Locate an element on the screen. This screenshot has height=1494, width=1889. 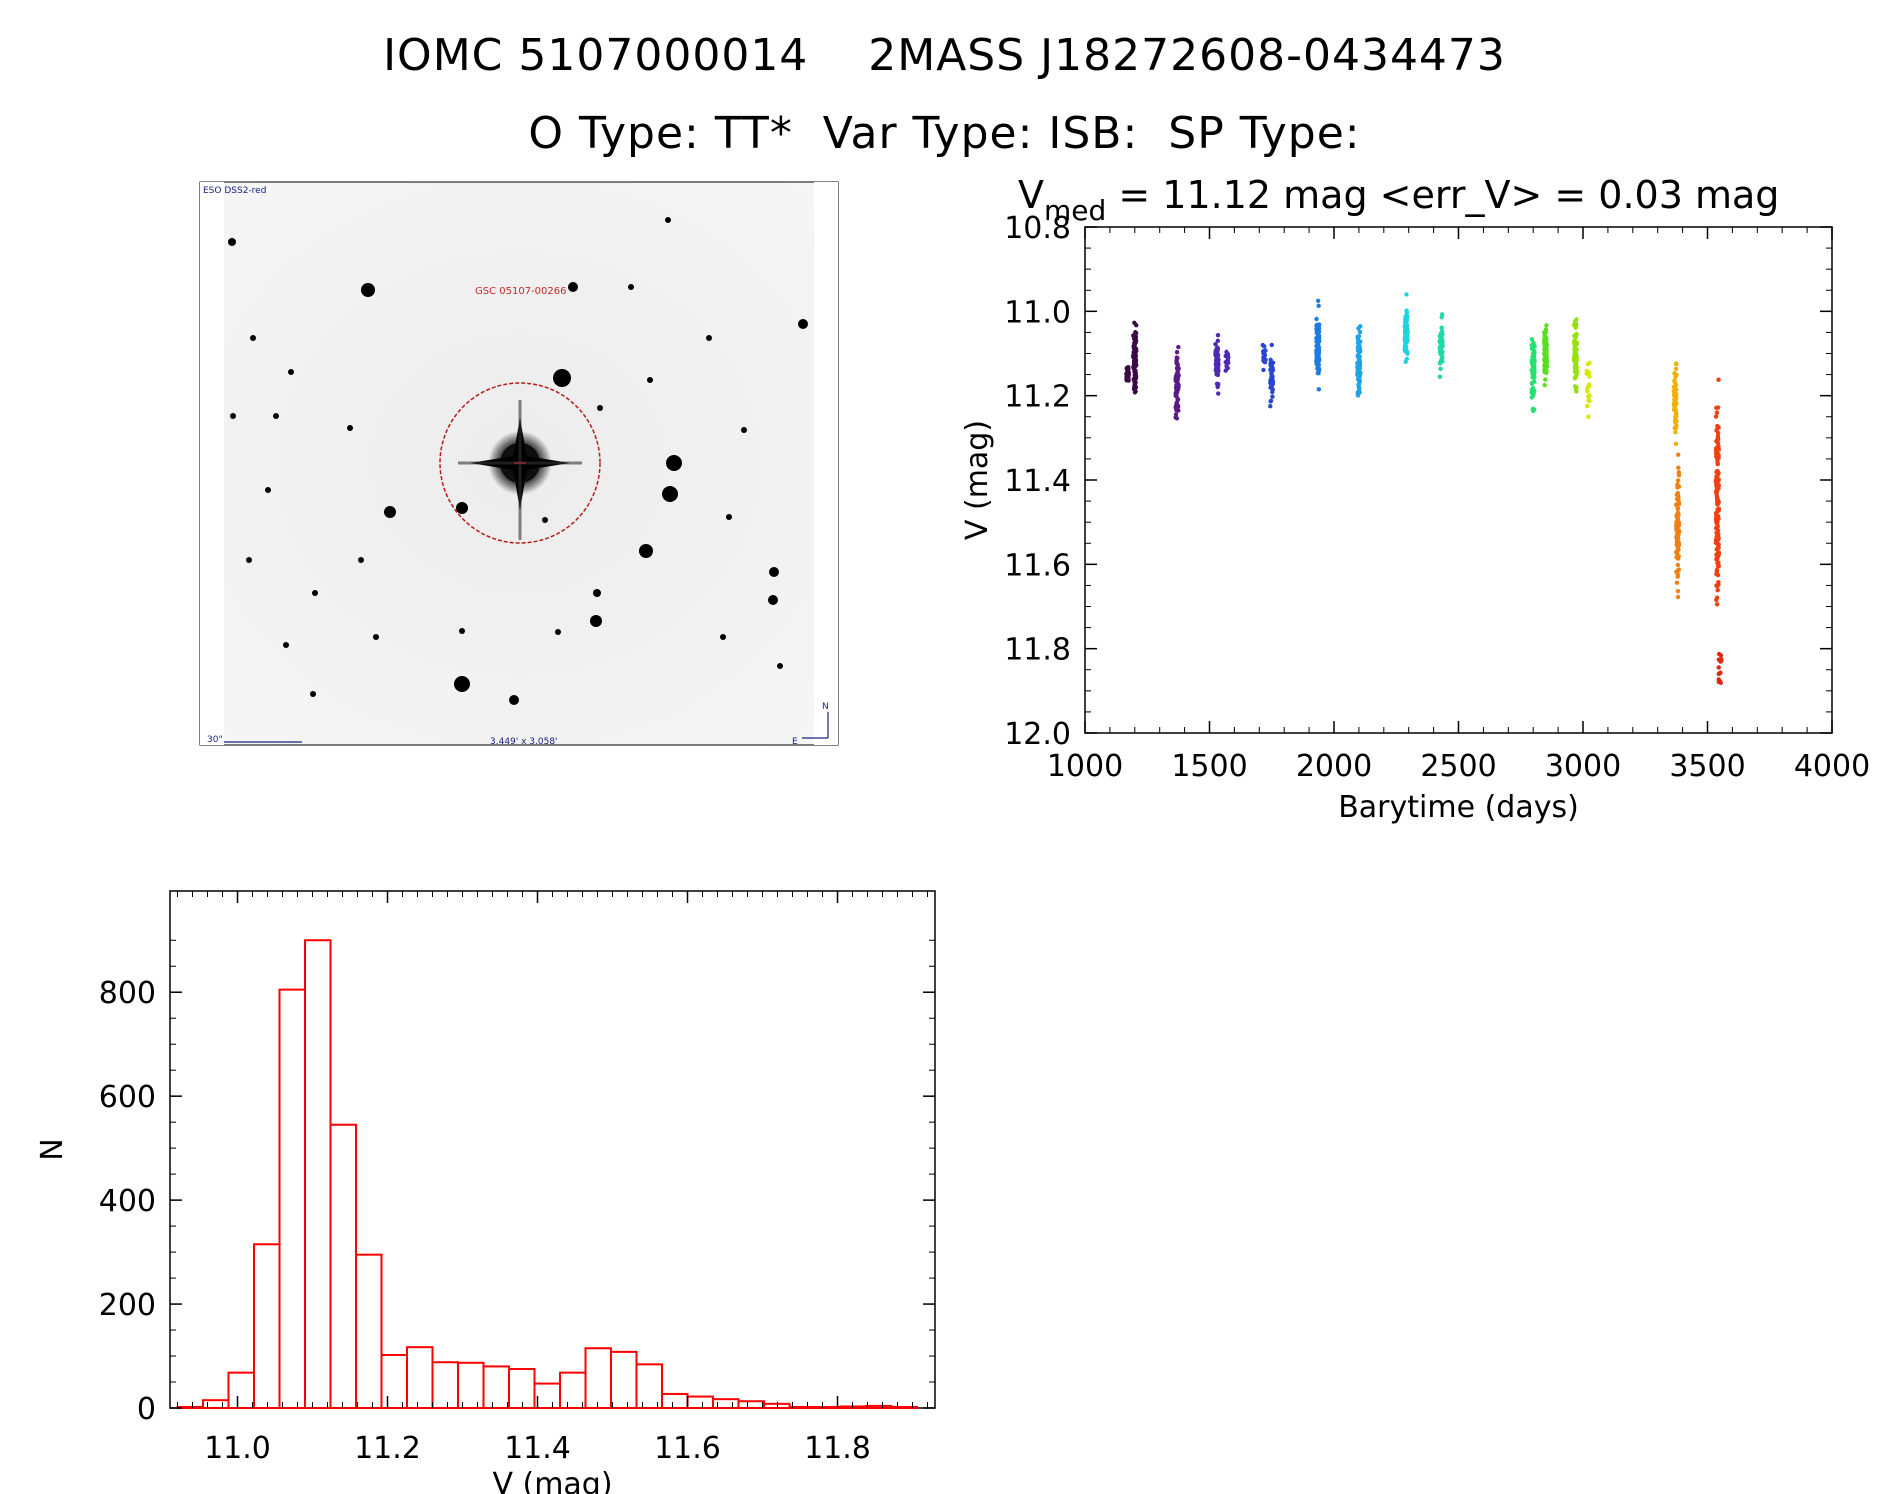
lc-y-tick-label: 12.0 is located at coordinates (1037, 734).